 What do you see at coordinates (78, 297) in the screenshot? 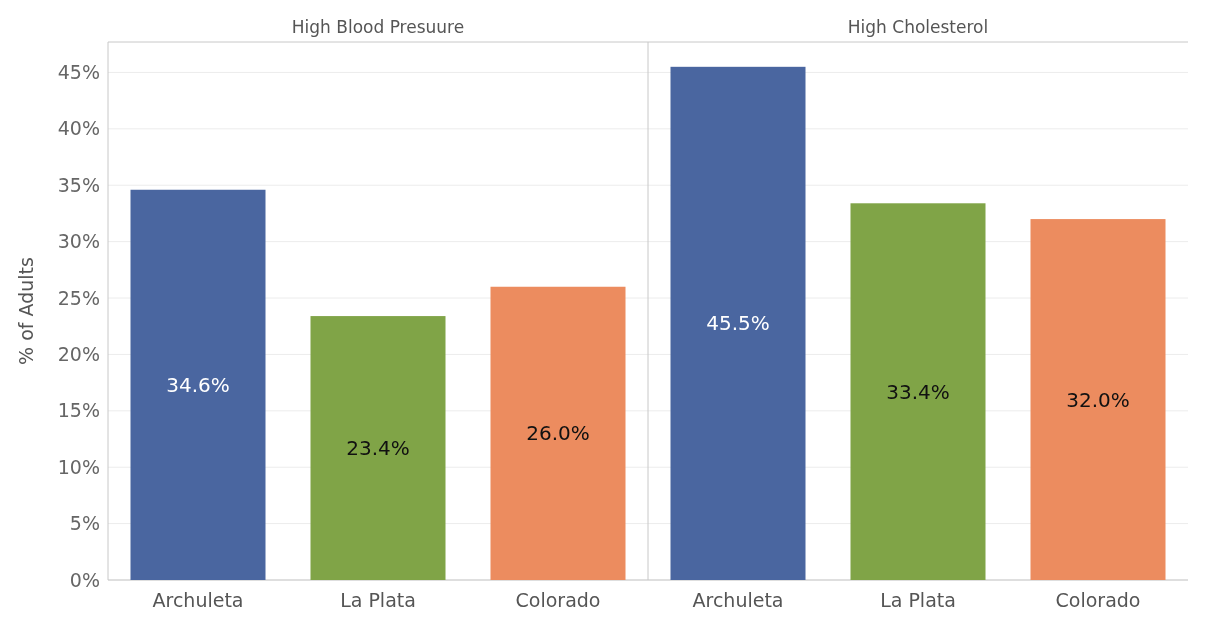
I see `y-tick-label: 25%` at bounding box center [78, 297].